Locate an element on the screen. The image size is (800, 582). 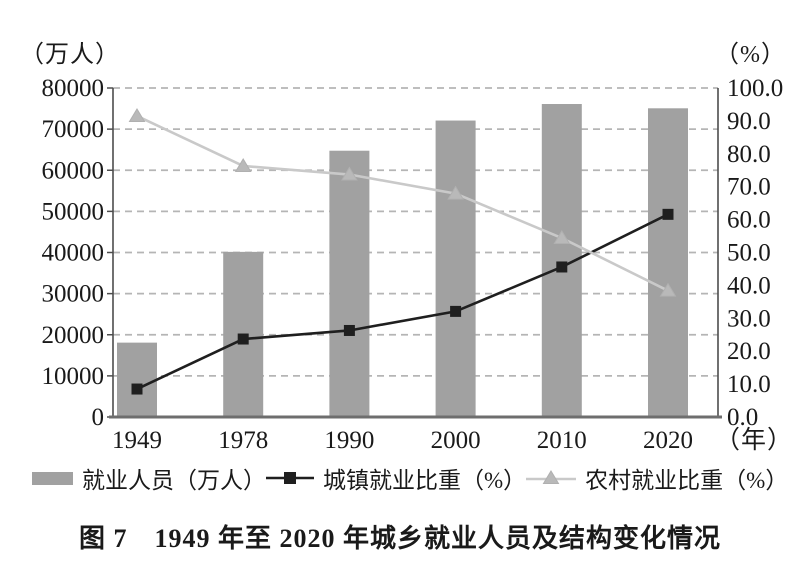
svg-text: 80000 is located at coordinates (73, 88).